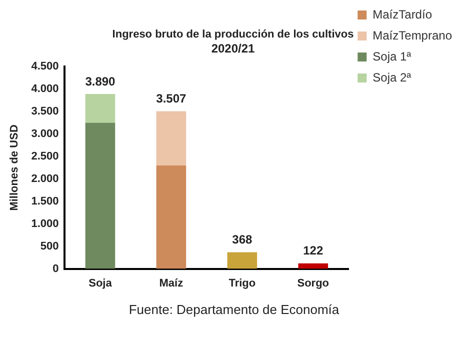 The width and height of the screenshot is (468, 341). Describe the element at coordinates (313, 283) in the screenshot. I see `x-tick-label: Sorgo` at that location.